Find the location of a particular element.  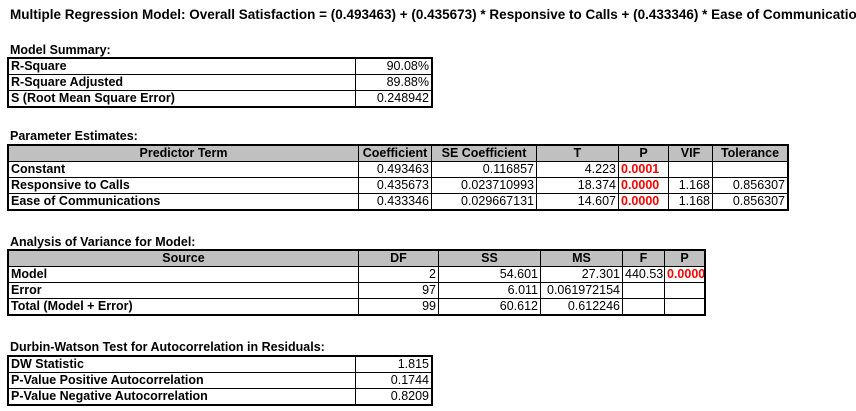

col-header-ss: SS is located at coordinates (489, 258).